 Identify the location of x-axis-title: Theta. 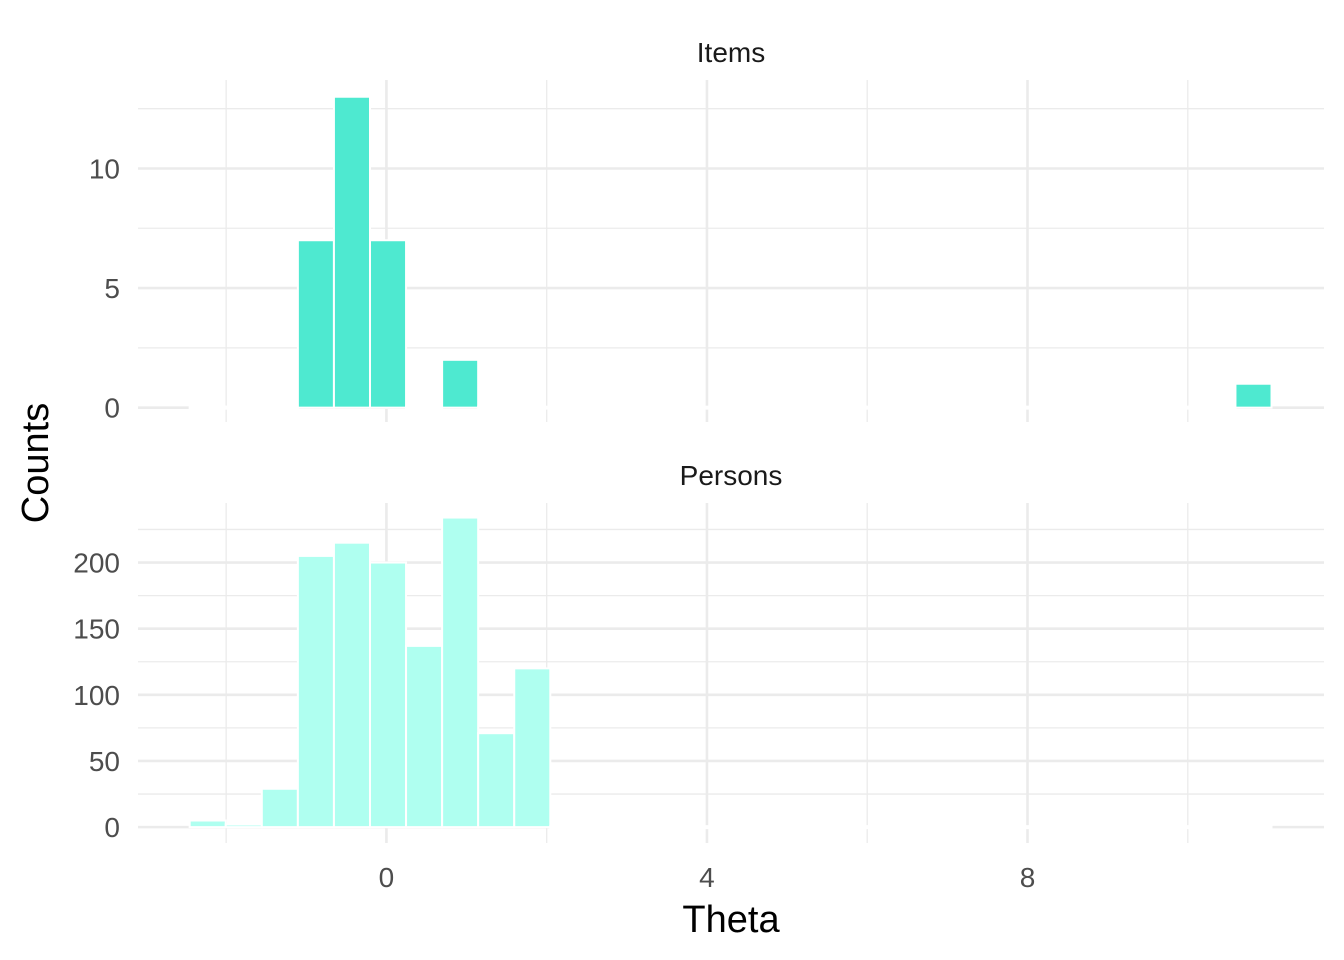
(731, 920).